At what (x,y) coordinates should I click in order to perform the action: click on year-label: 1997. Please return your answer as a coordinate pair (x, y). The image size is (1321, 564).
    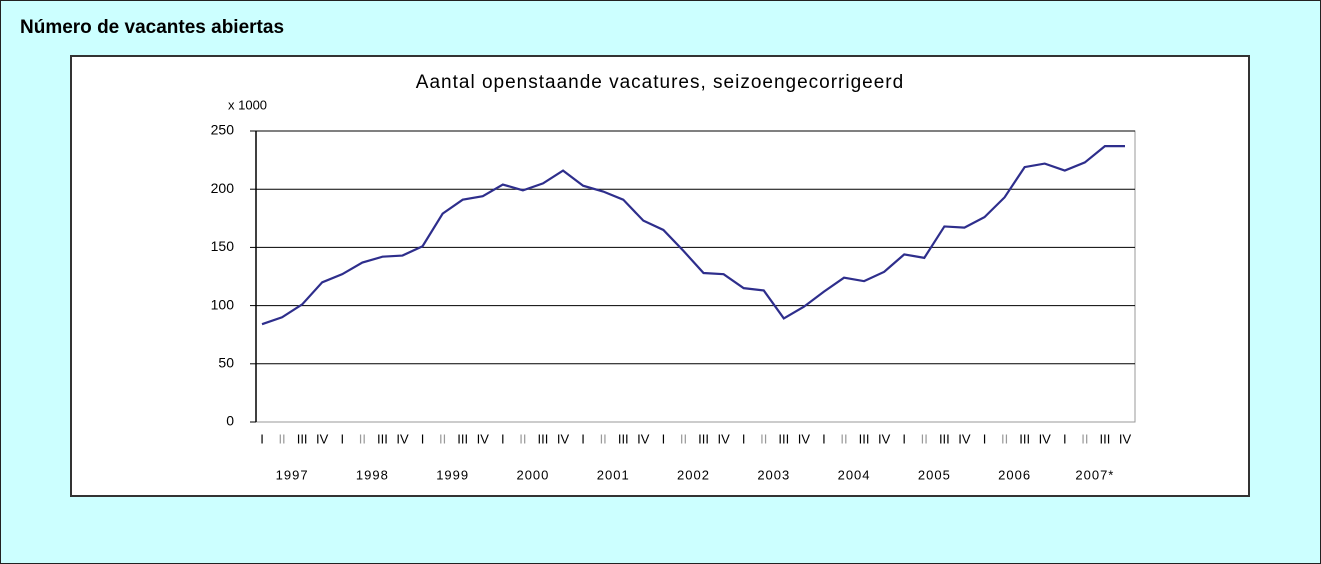
    Looking at the image, I should click on (292, 474).